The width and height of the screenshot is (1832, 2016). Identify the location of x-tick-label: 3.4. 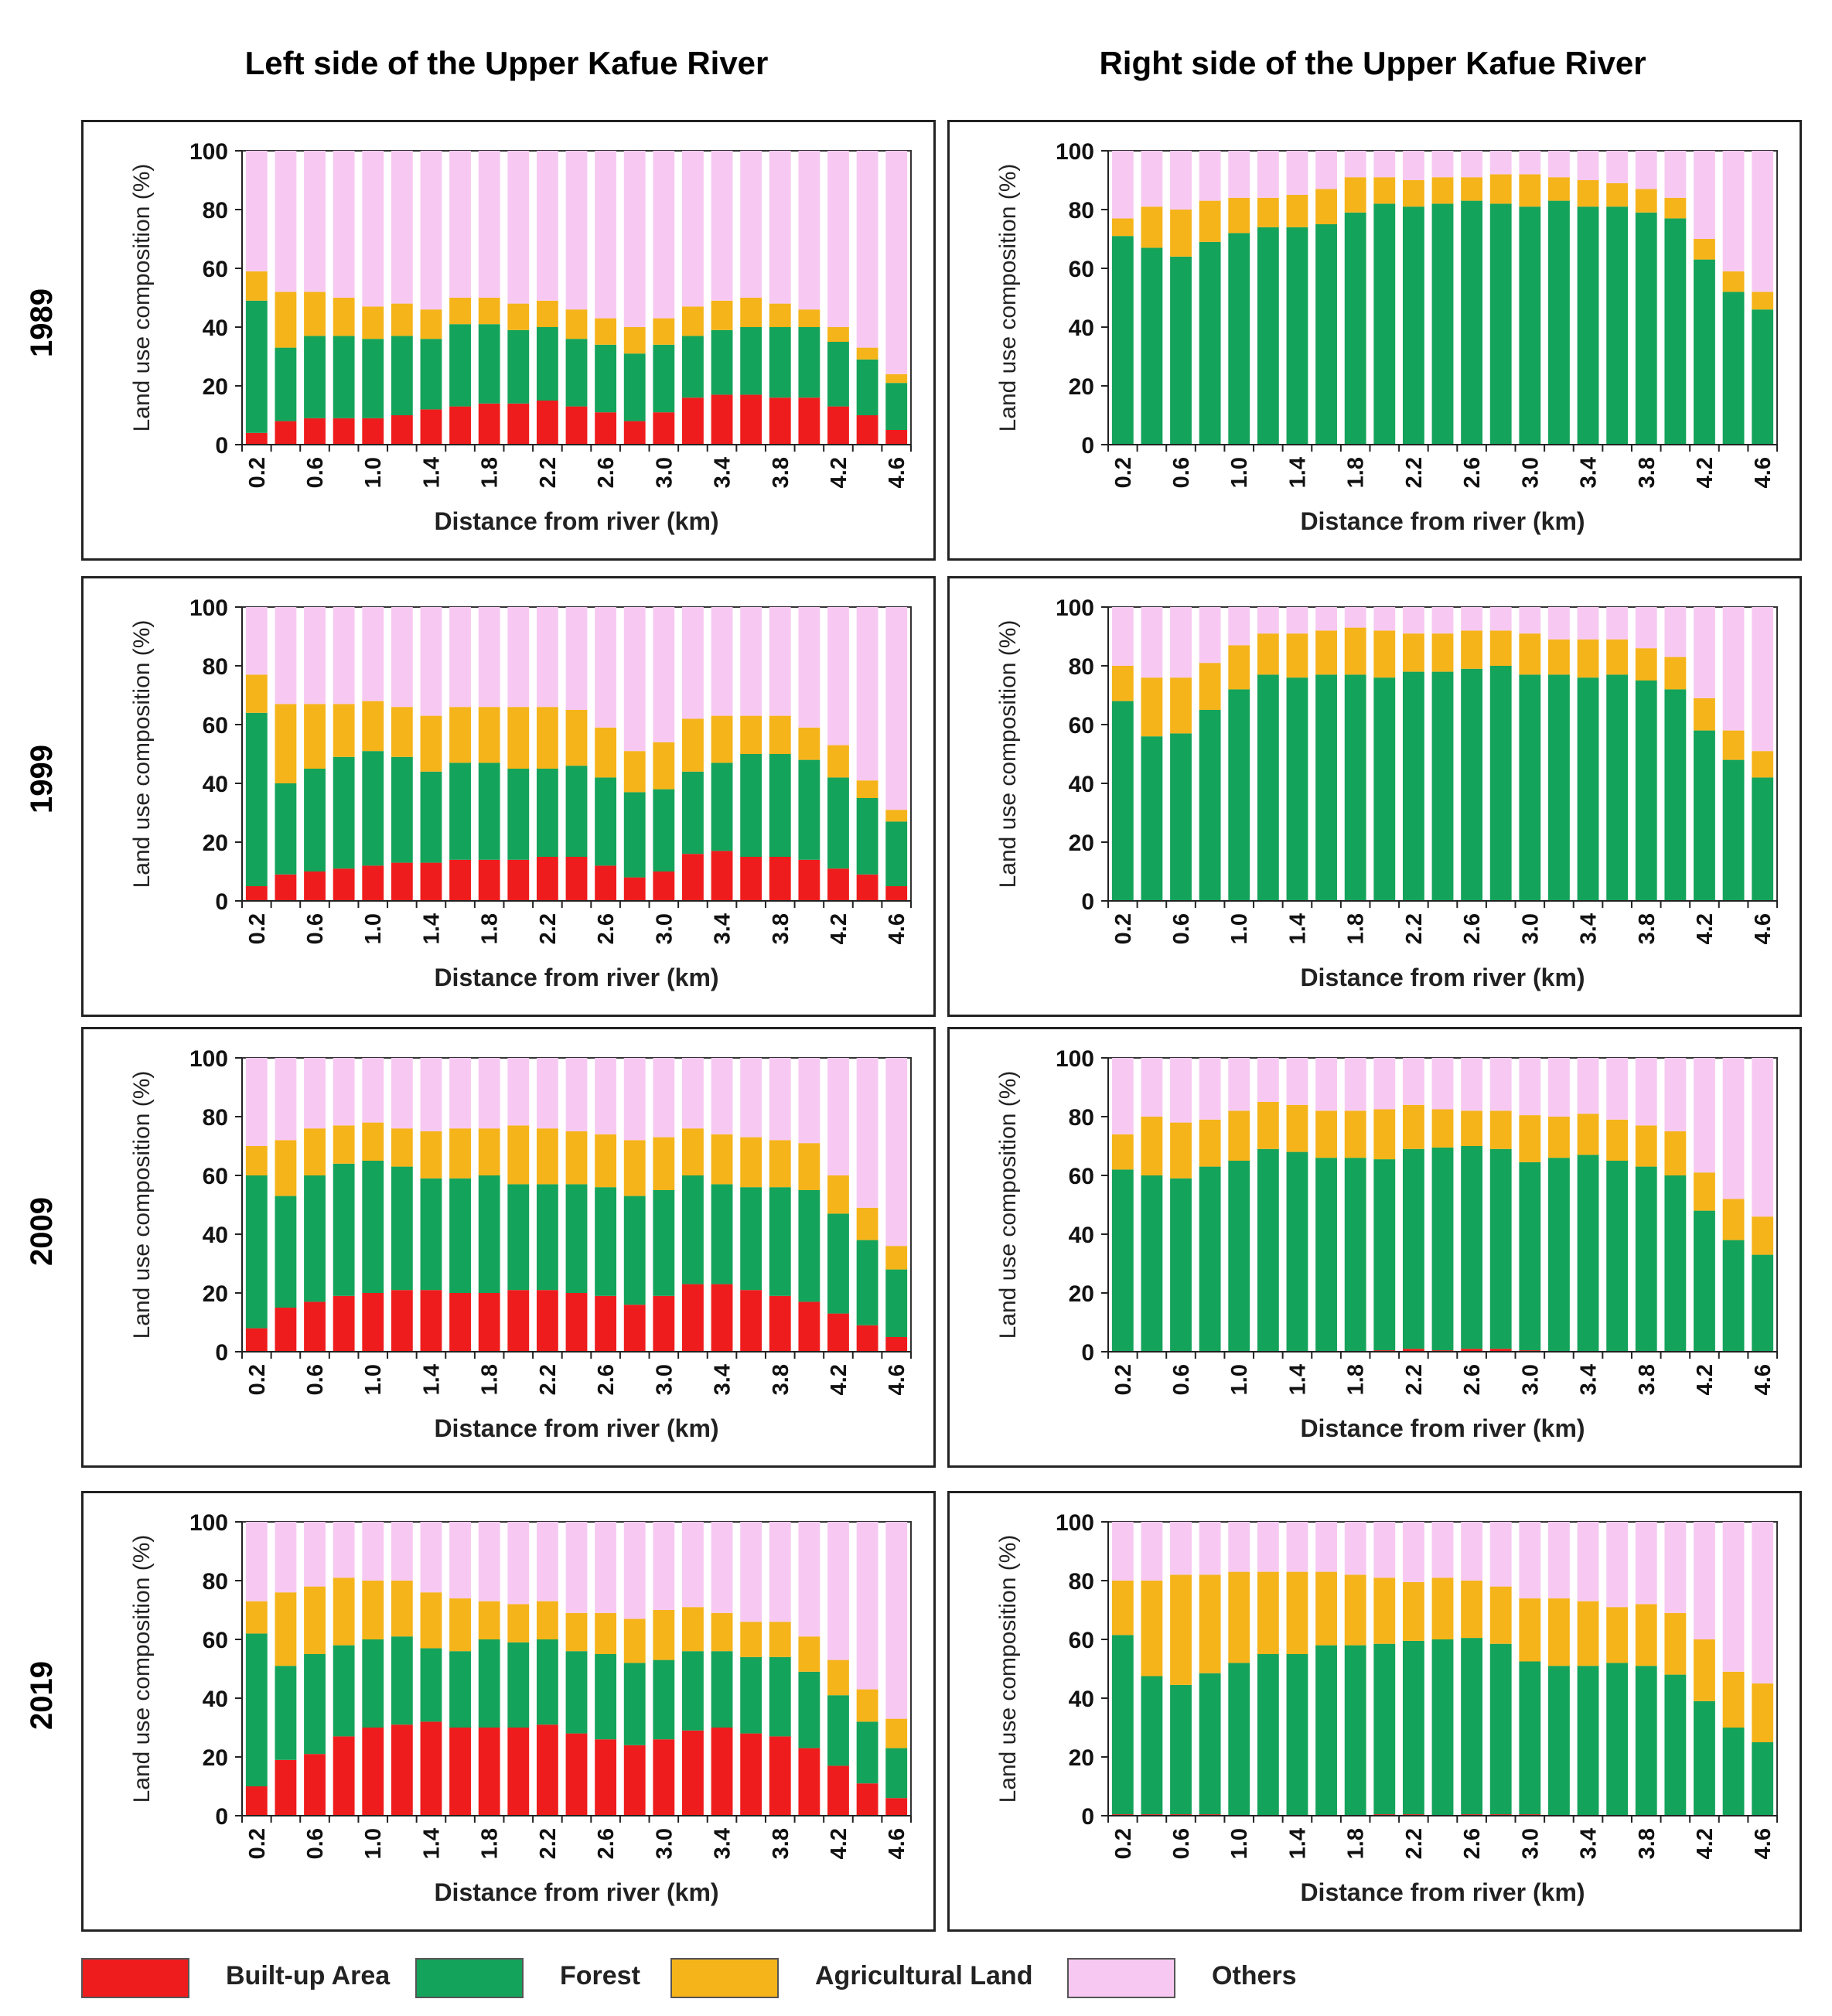
(723, 1843).